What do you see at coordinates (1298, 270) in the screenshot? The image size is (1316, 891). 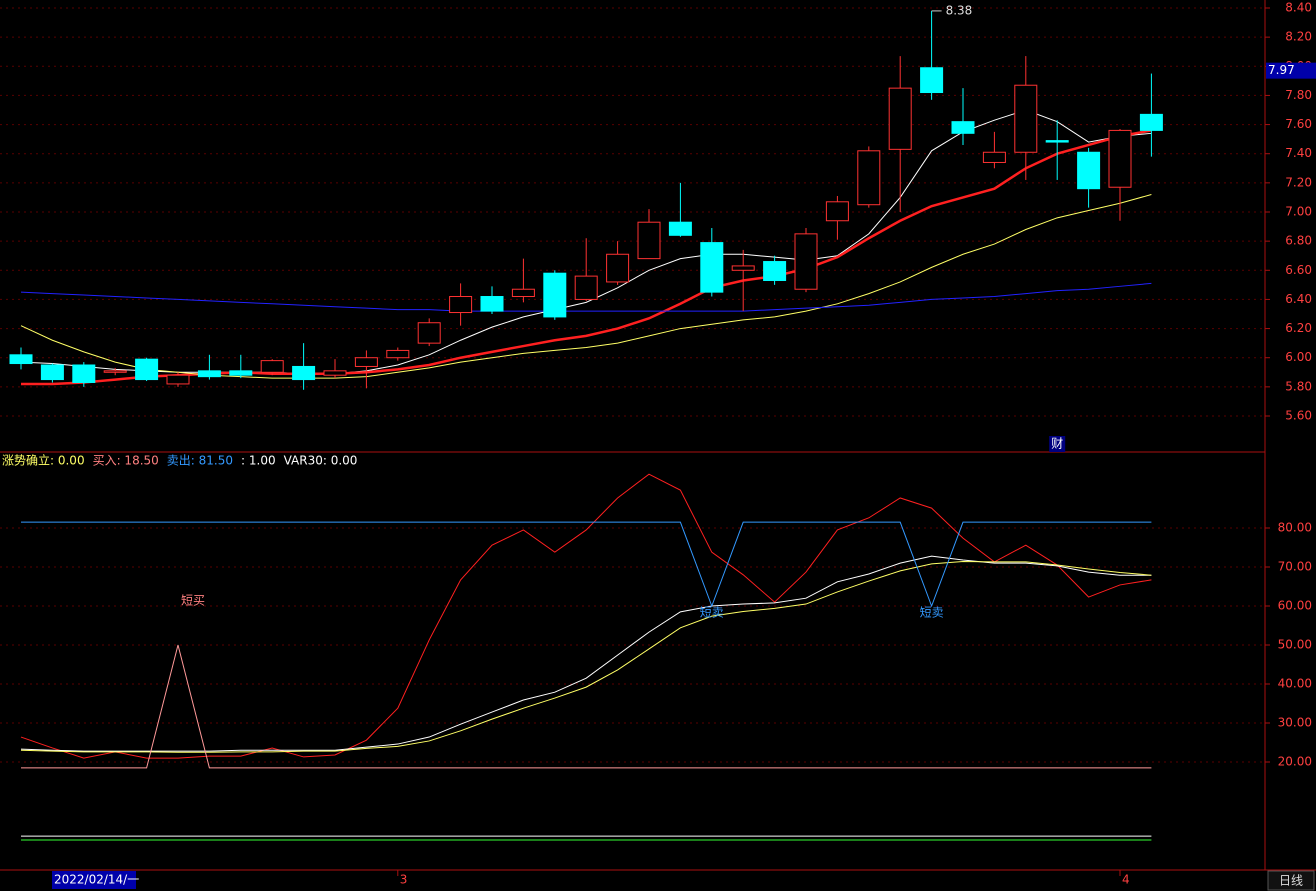 I see `y-tick-label: 6.60` at bounding box center [1298, 270].